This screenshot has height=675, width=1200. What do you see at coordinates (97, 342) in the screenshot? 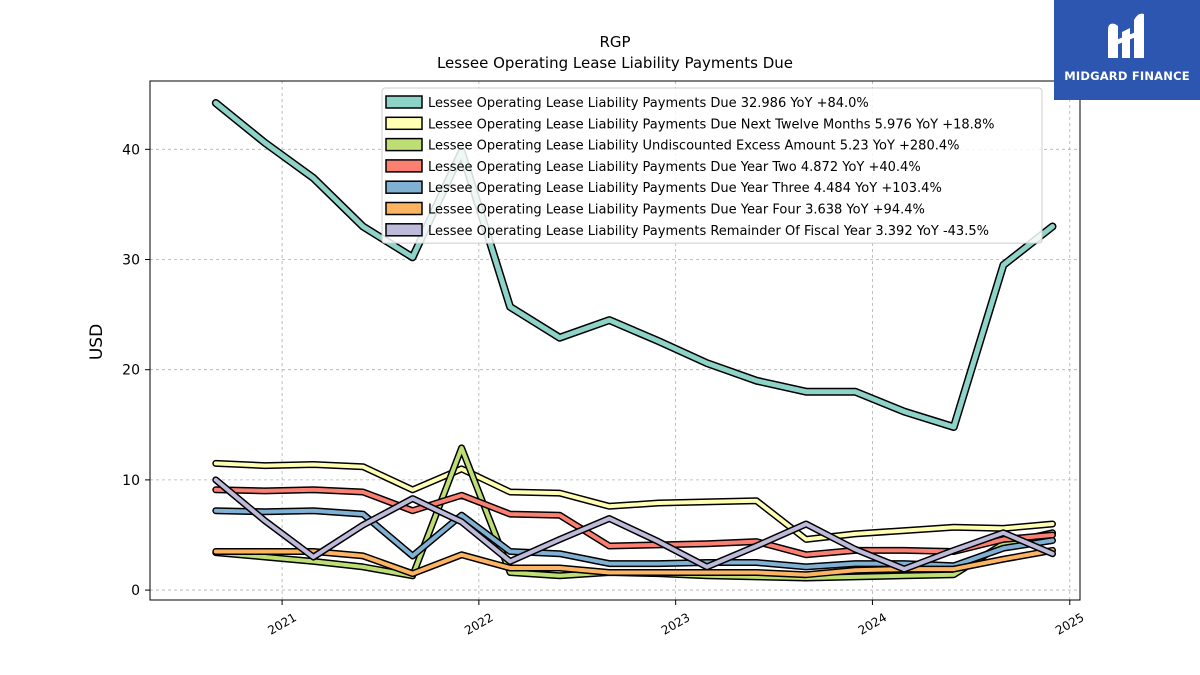
I see `y-axis-label: USD` at bounding box center [97, 342].